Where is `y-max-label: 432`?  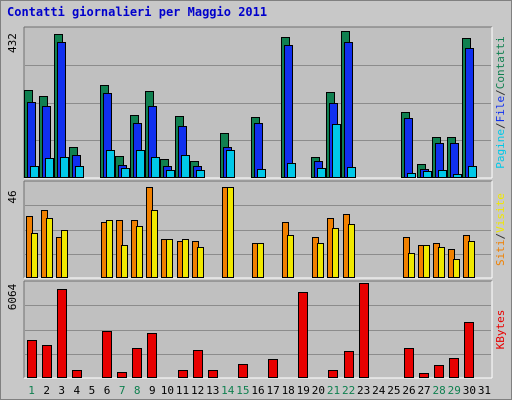 y-max-label: 432 is located at coordinates (12, 43).